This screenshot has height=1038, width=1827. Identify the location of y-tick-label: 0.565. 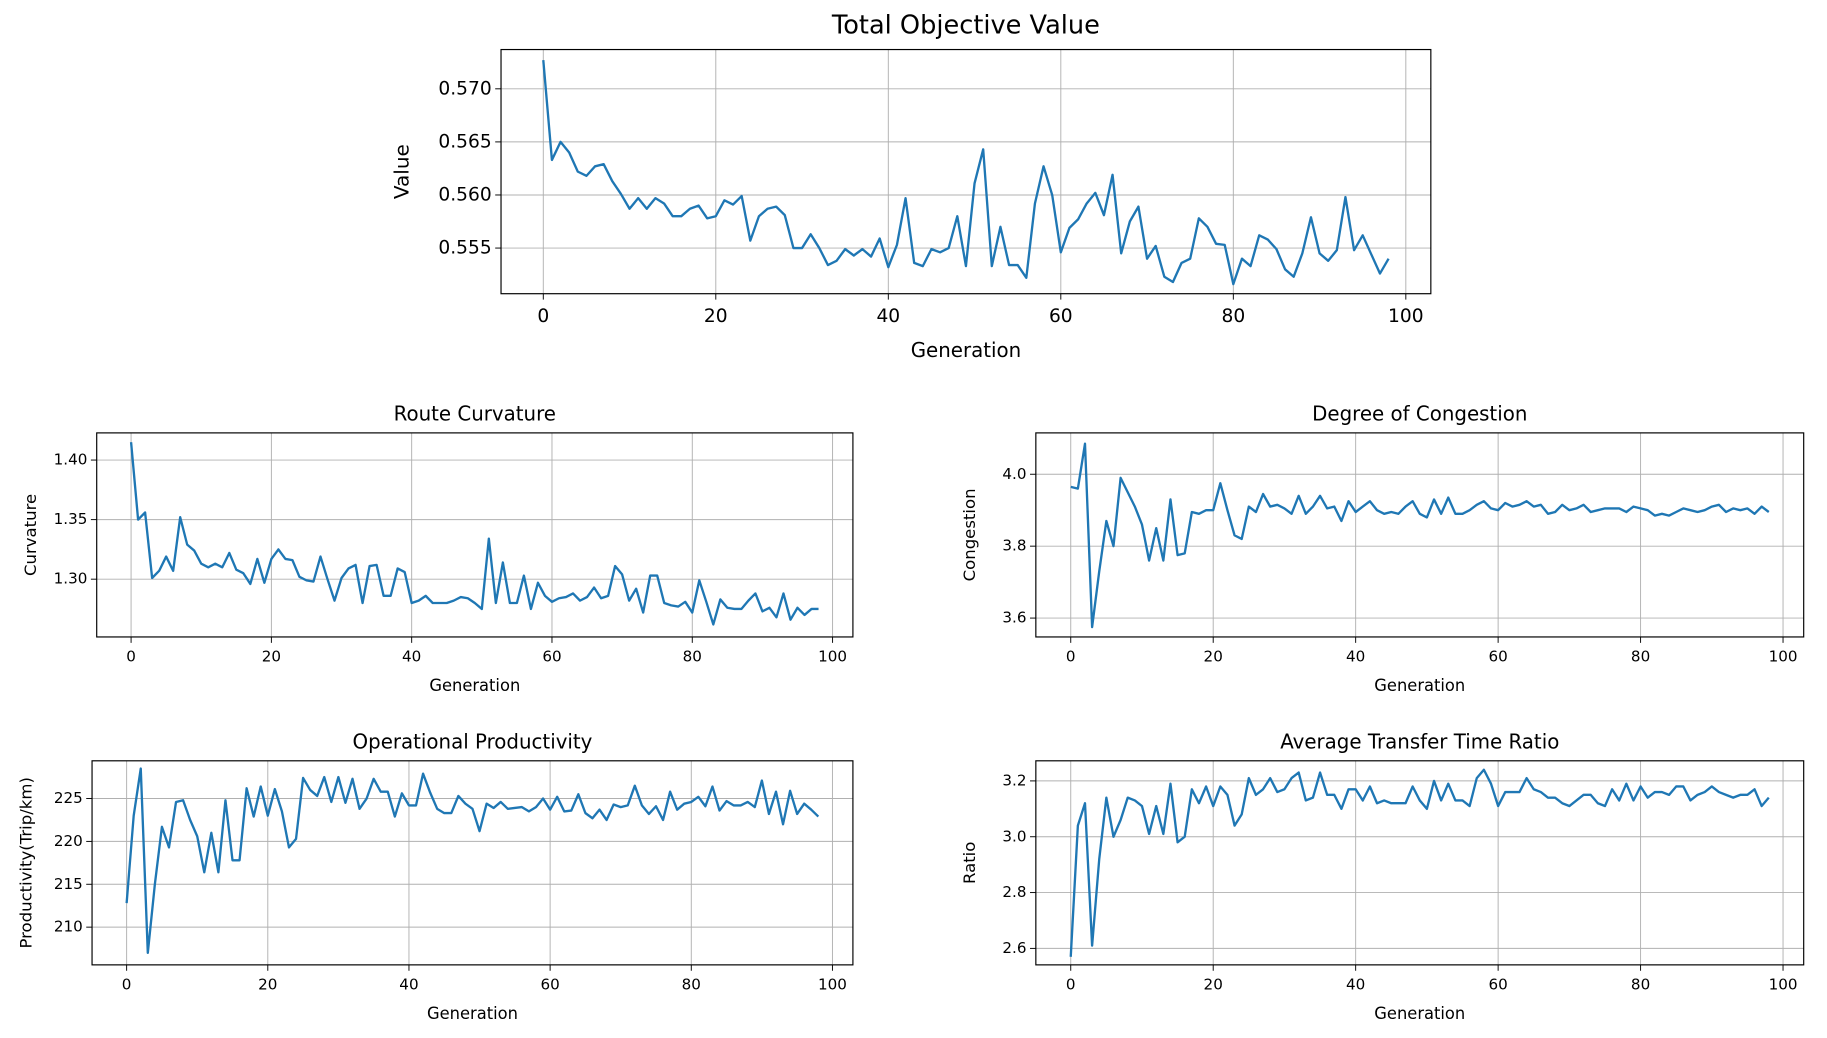
(464, 141).